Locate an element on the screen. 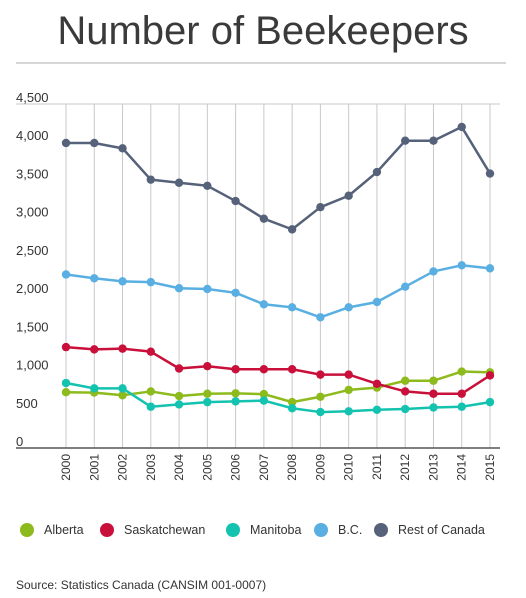  x-tick-label: 2006 is located at coordinates (236, 467).